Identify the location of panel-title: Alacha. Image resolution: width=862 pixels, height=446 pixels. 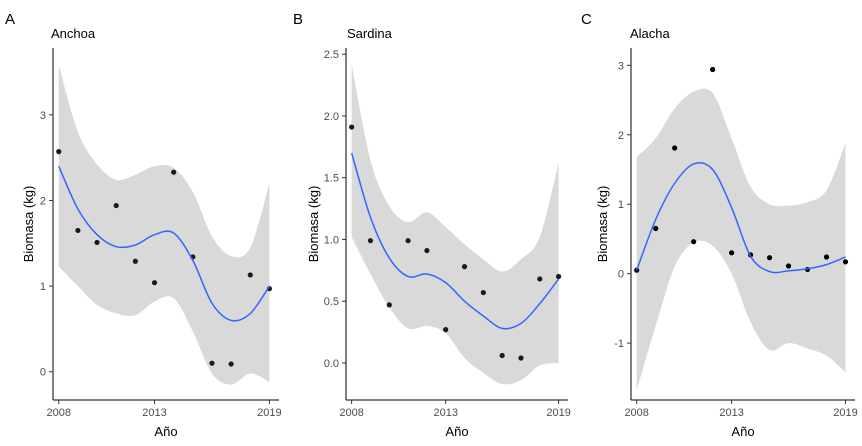
(650, 33).